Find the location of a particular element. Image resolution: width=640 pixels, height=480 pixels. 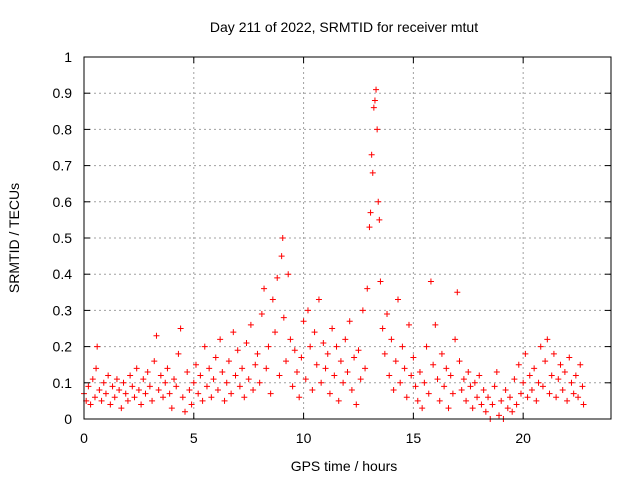

y-tick-label: 0.9 is located at coordinates (63, 93).